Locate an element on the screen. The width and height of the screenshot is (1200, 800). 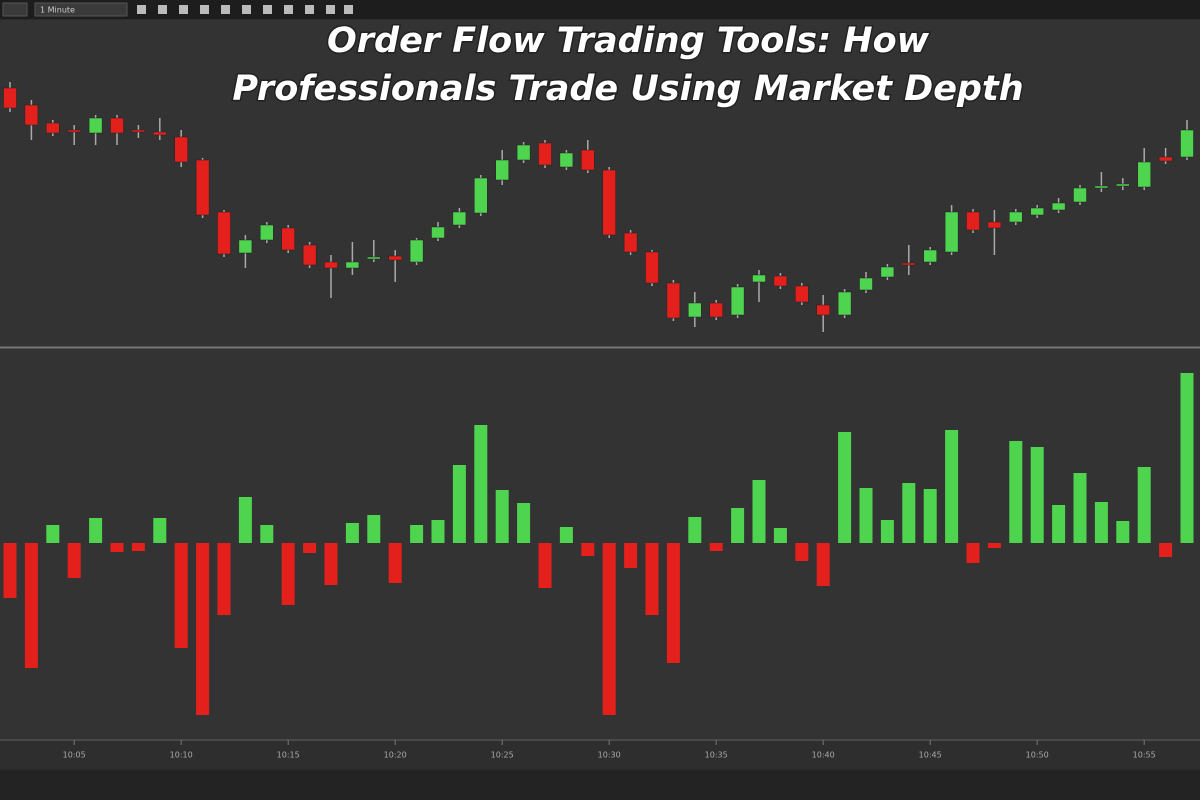
title-line: Professionals Trade Using Market Depth is located at coordinates (627, 89).